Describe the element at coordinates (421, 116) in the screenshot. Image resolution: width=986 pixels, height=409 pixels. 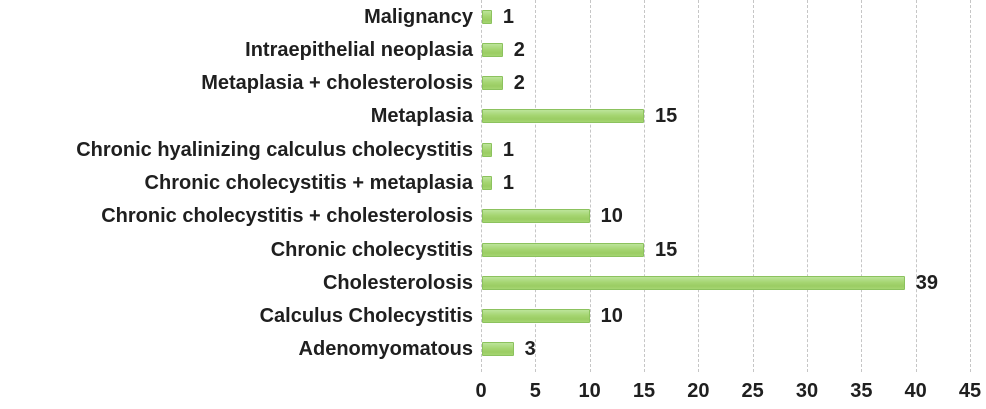
I see `category-label: Metaplasia` at that location.